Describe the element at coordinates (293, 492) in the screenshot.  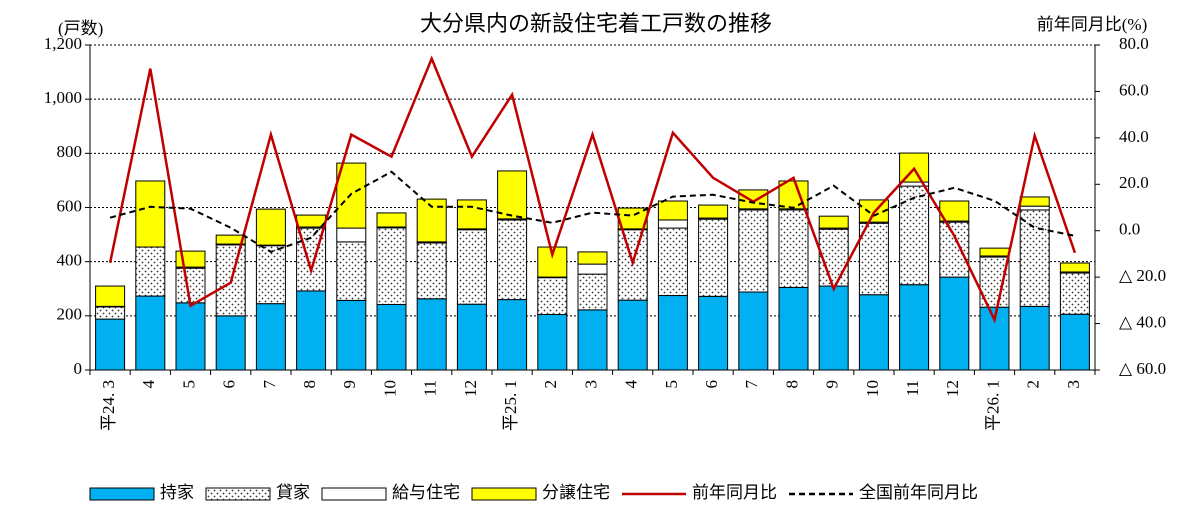
I see `legend-label: 貸家` at that location.